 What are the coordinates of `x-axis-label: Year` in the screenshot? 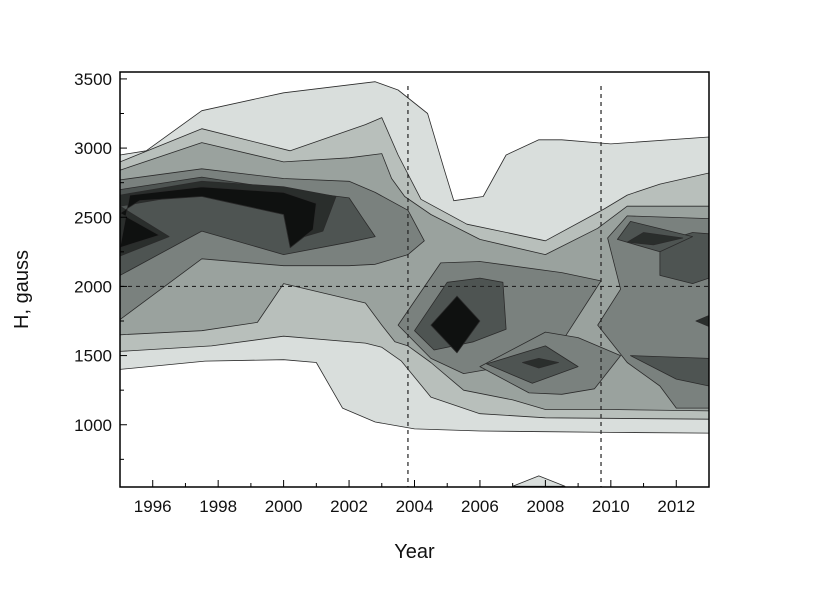 It's located at (414, 552).